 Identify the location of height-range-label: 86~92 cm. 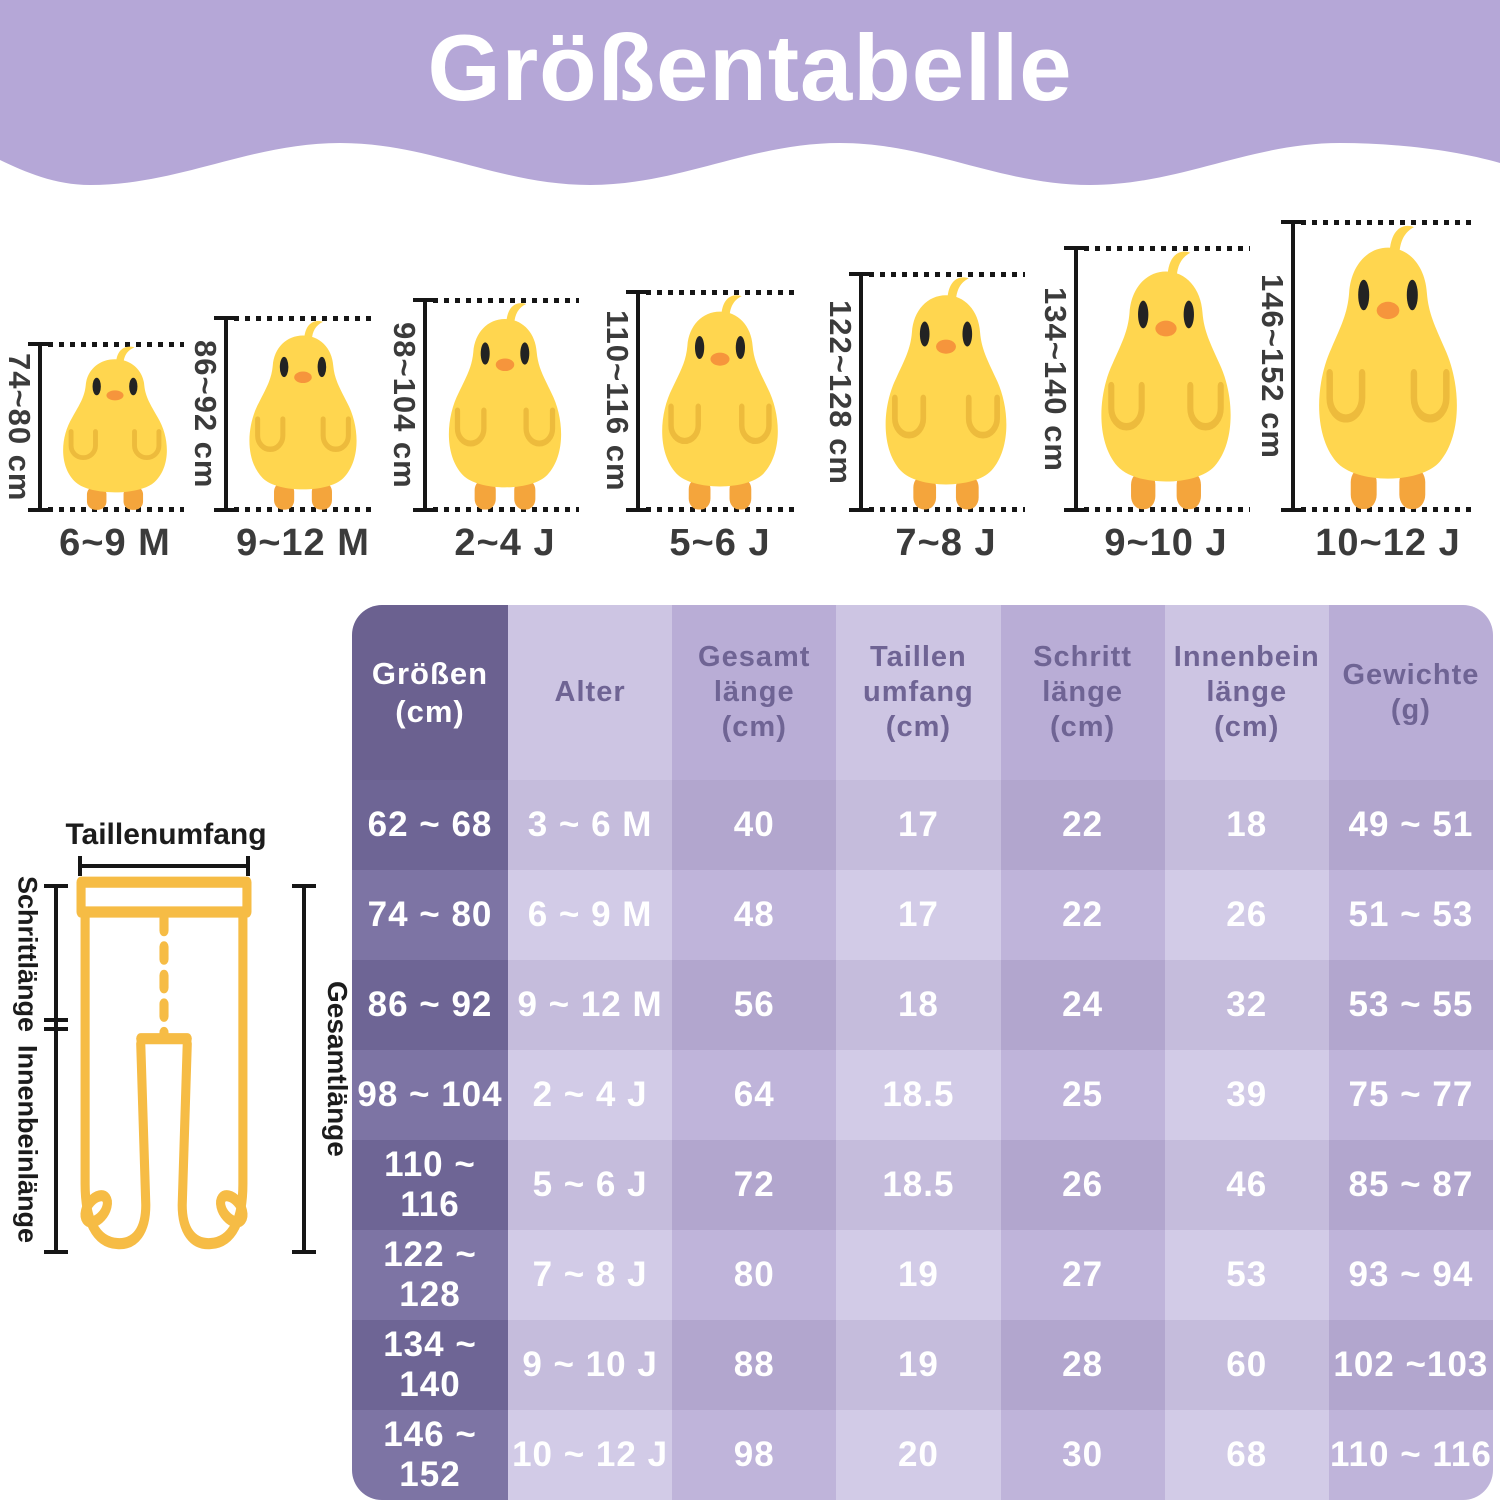
(205, 414).